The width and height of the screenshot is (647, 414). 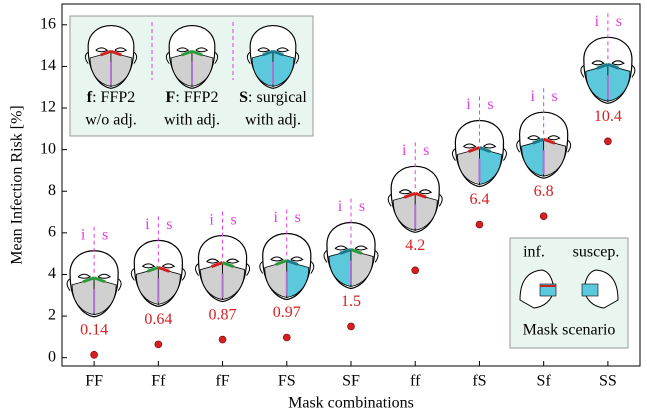 What do you see at coordinates (192, 120) in the screenshot?
I see `legend-line2: with adj.` at bounding box center [192, 120].